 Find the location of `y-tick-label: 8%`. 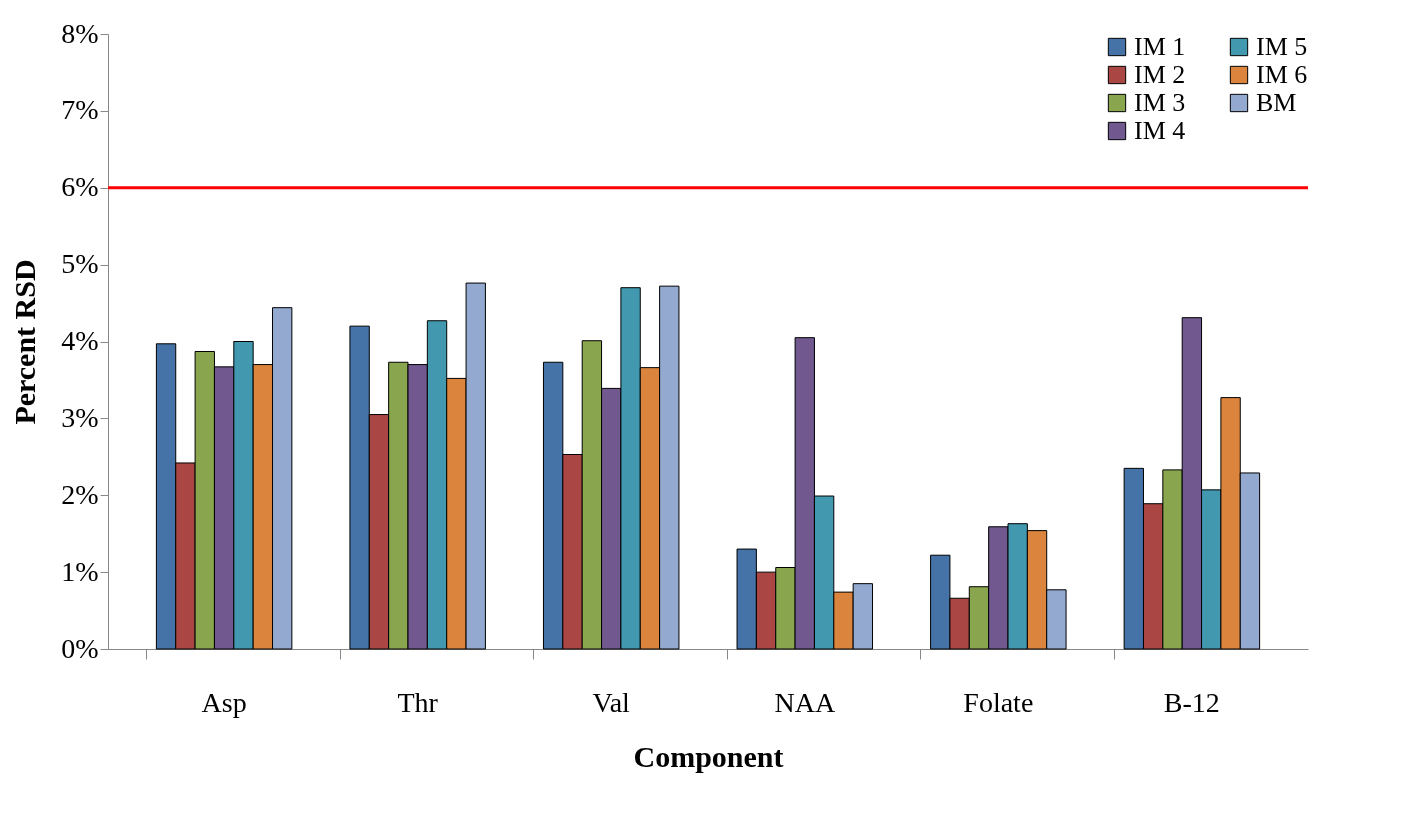

y-tick-label: 8% is located at coordinates (80, 33).